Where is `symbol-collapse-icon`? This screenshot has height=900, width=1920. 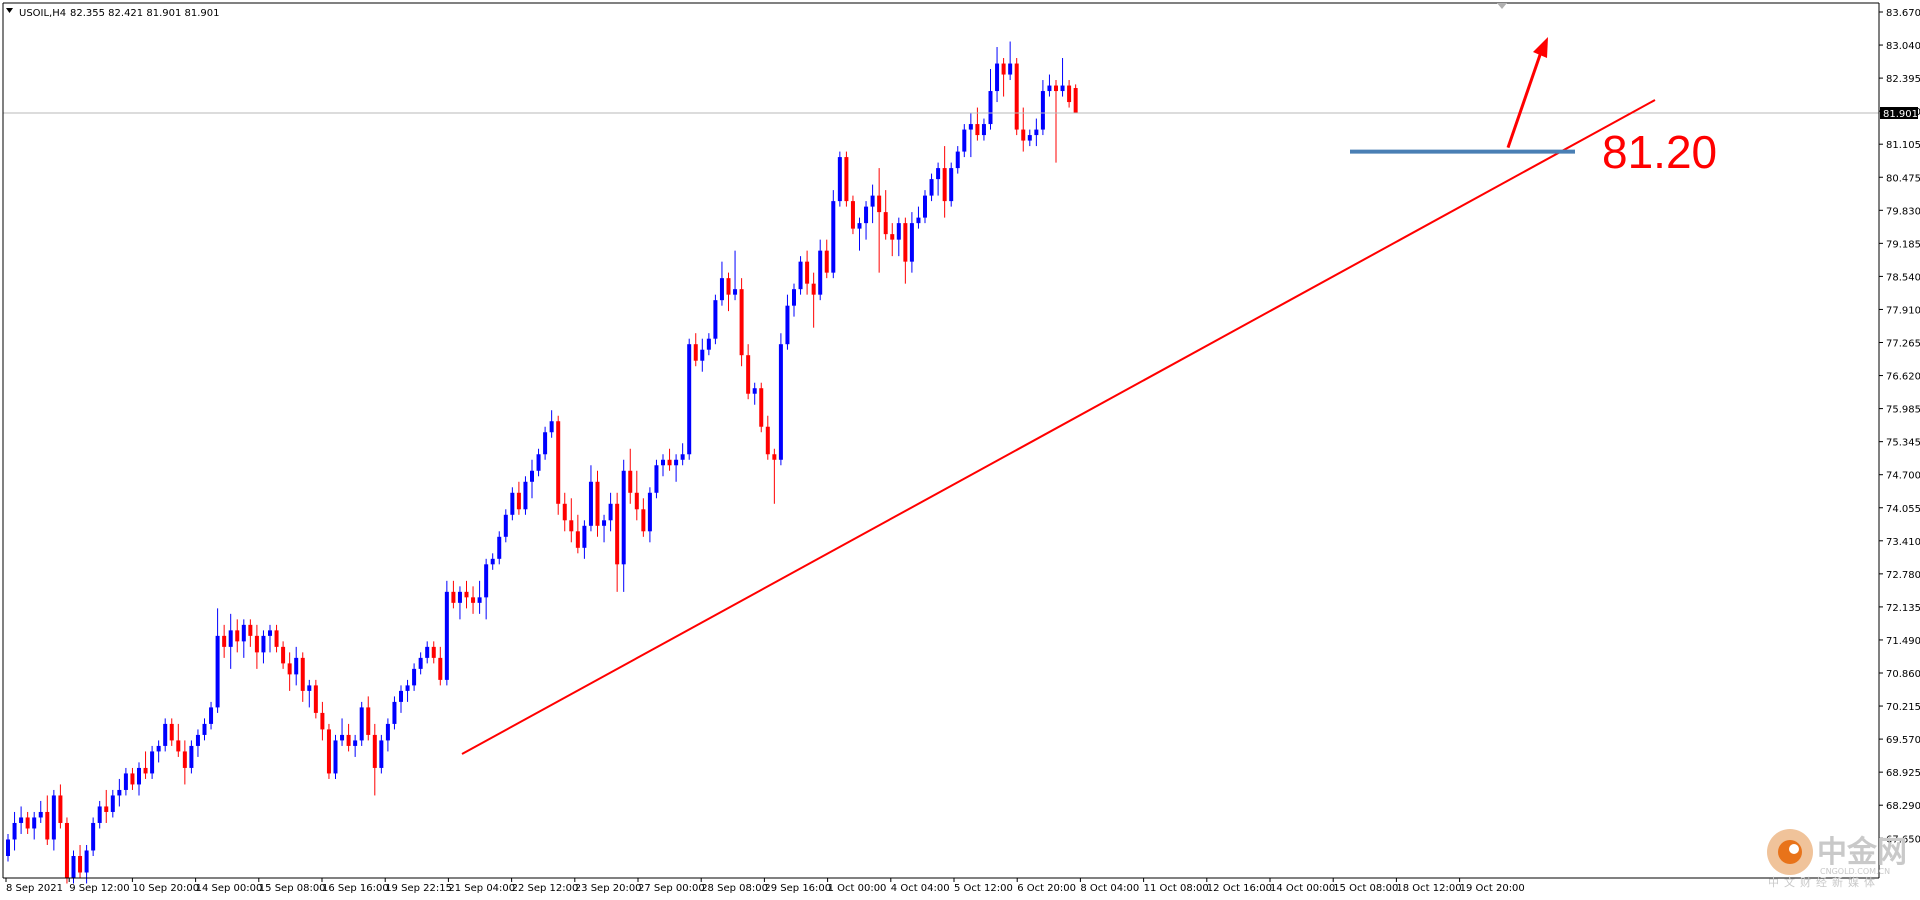 symbol-collapse-icon is located at coordinates (9, 10).